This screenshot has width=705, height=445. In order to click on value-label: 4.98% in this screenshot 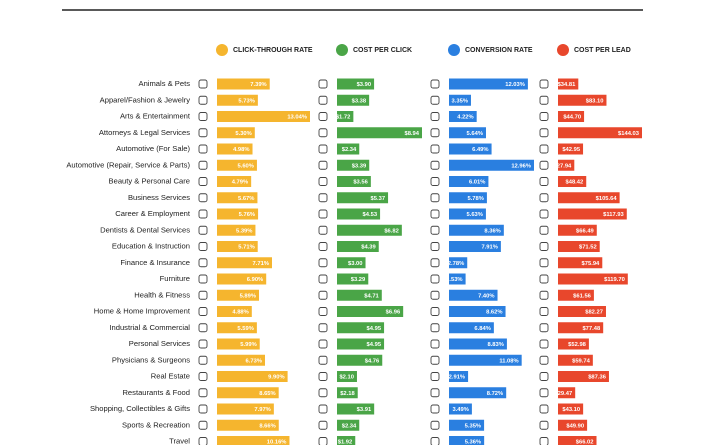, I will do `click(241, 150)`.